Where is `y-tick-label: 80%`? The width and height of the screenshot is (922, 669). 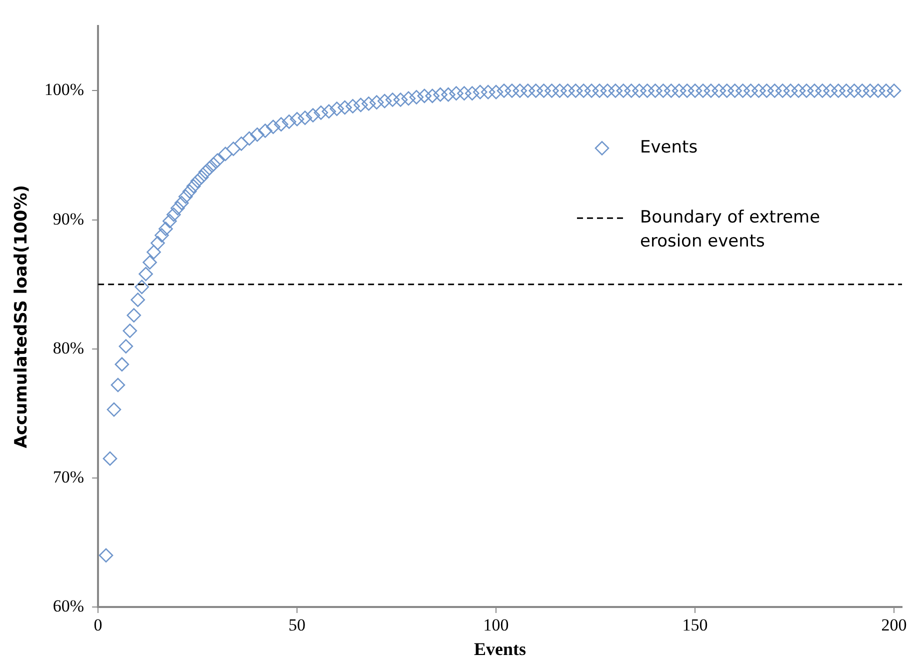 y-tick-label: 80% is located at coordinates (68, 348).